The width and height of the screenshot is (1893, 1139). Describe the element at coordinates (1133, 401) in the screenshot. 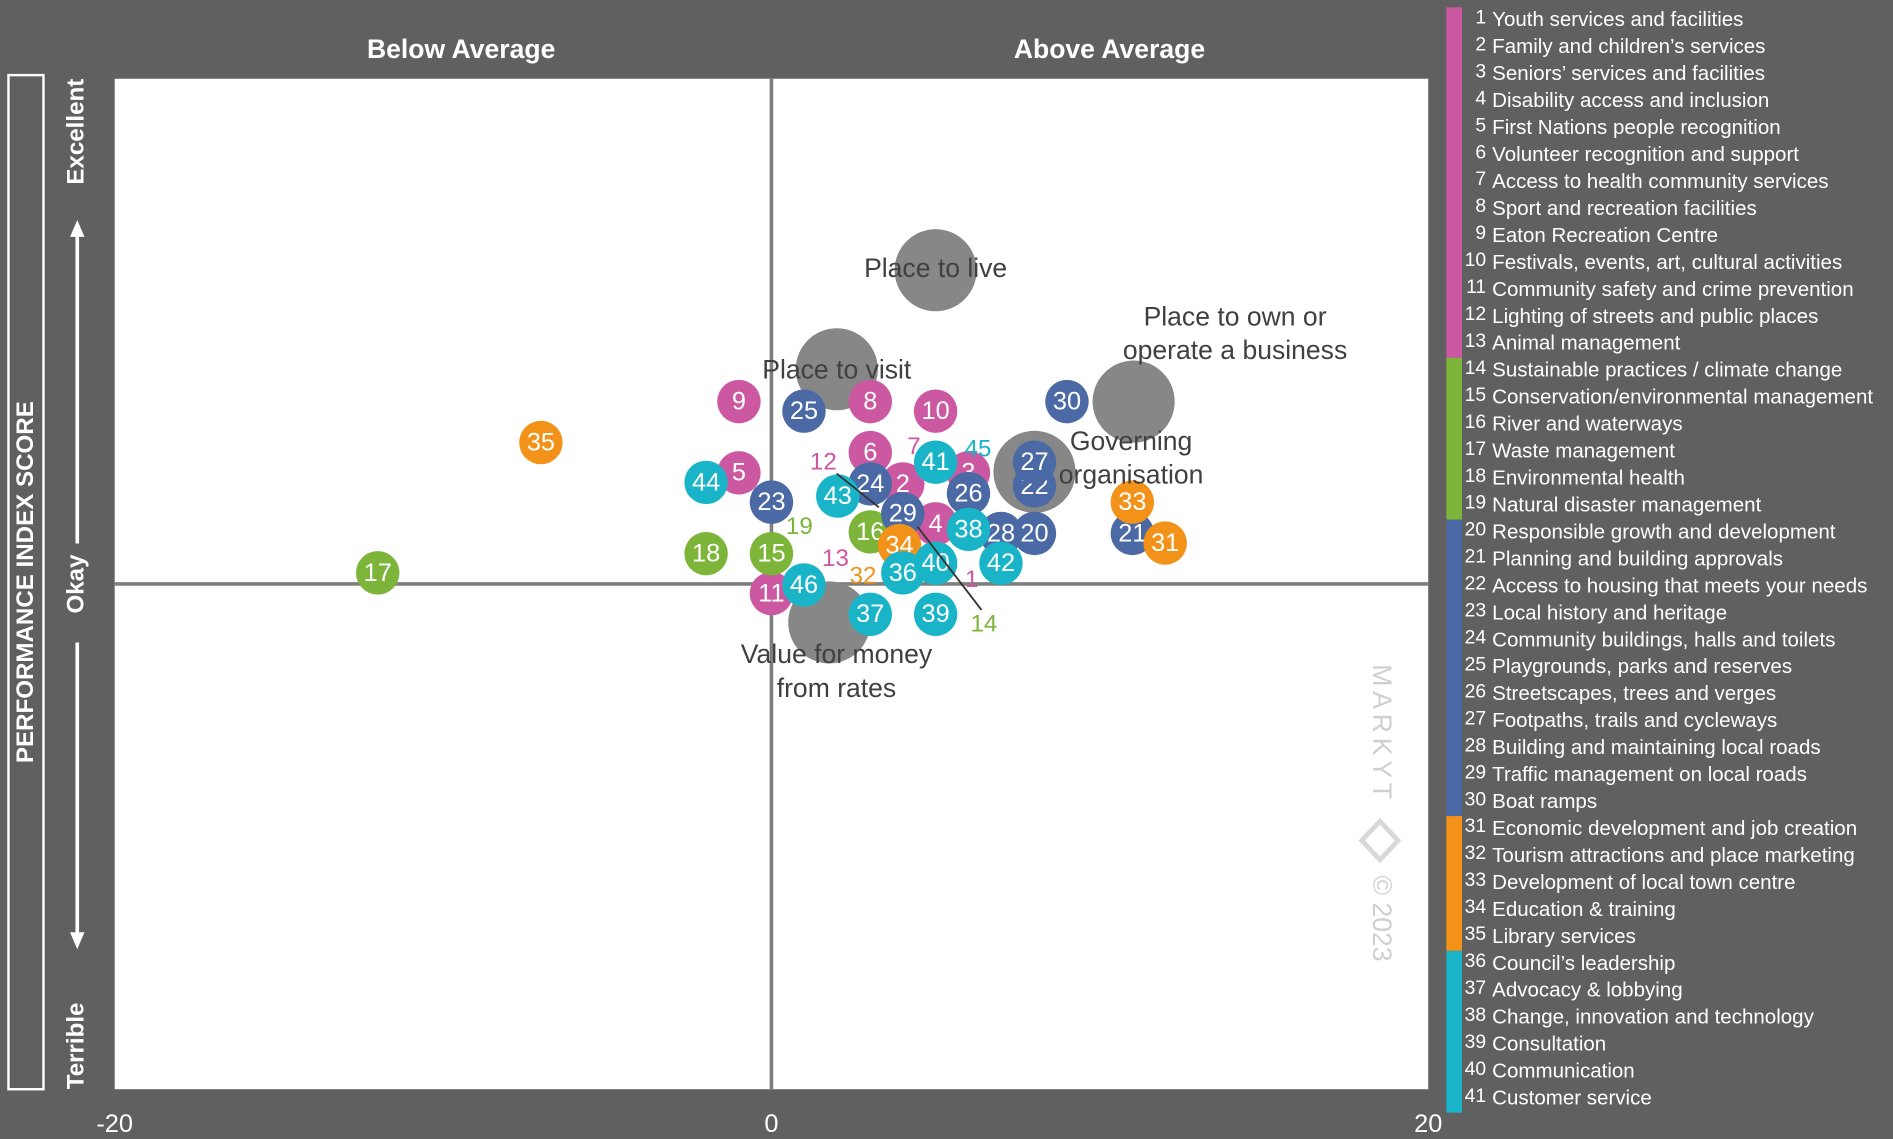

I see `overall-bubble` at that location.